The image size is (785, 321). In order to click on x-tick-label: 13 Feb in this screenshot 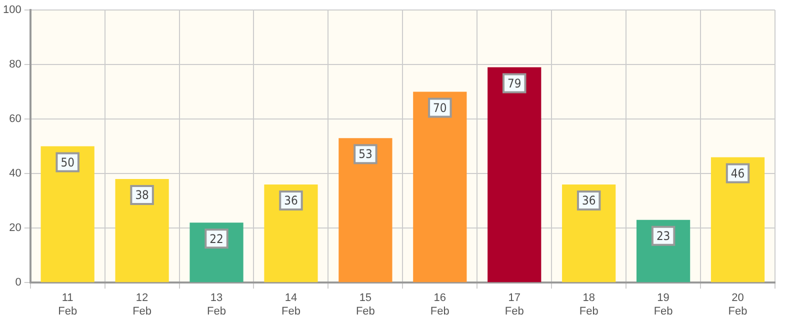, I will do `click(216, 305)`.